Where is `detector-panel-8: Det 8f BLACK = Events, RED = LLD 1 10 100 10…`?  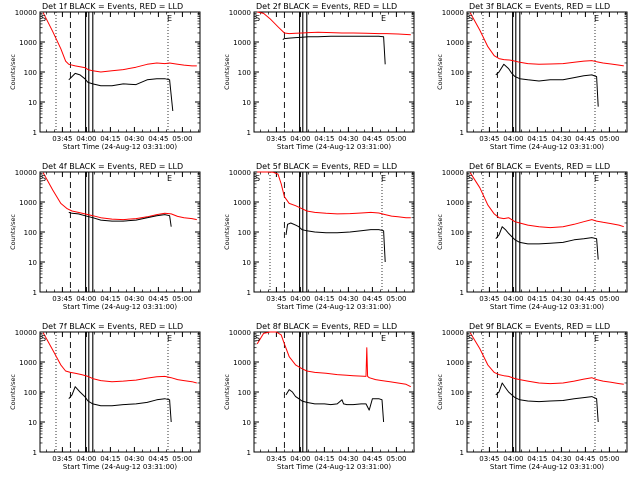
detector-panel-8: Det 8f BLACK = Events, RED = LLD 1 10 100 10… is located at coordinates (319, 396).